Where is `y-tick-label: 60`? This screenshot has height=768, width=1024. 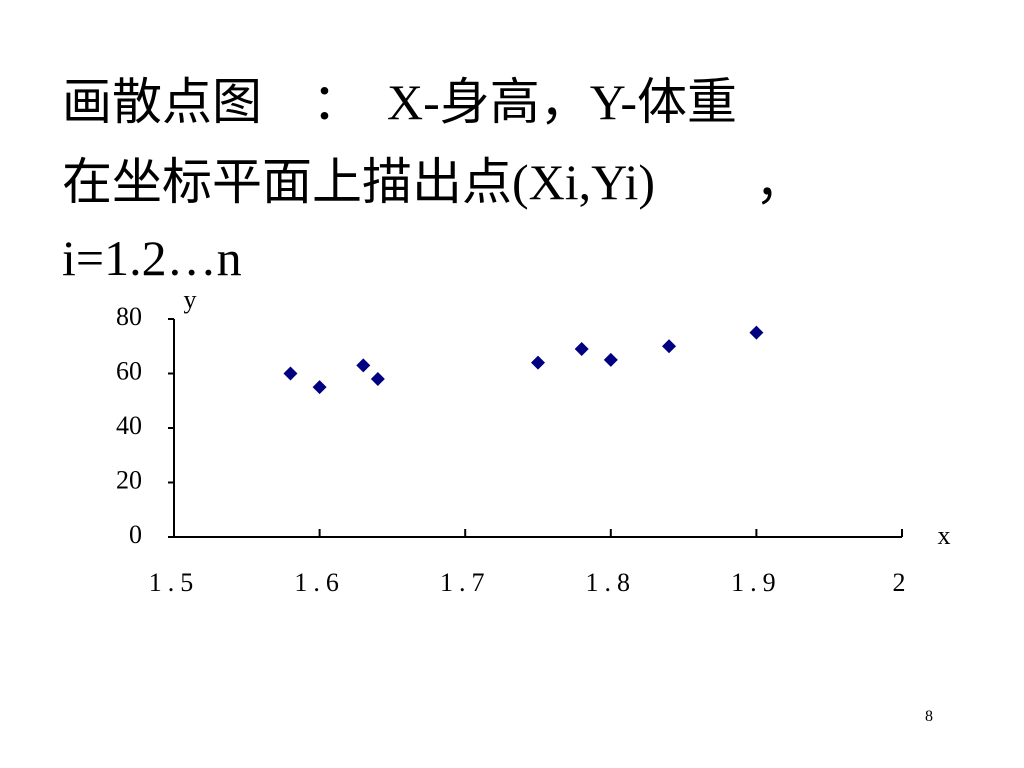 y-tick-label: 60 is located at coordinates (129, 370).